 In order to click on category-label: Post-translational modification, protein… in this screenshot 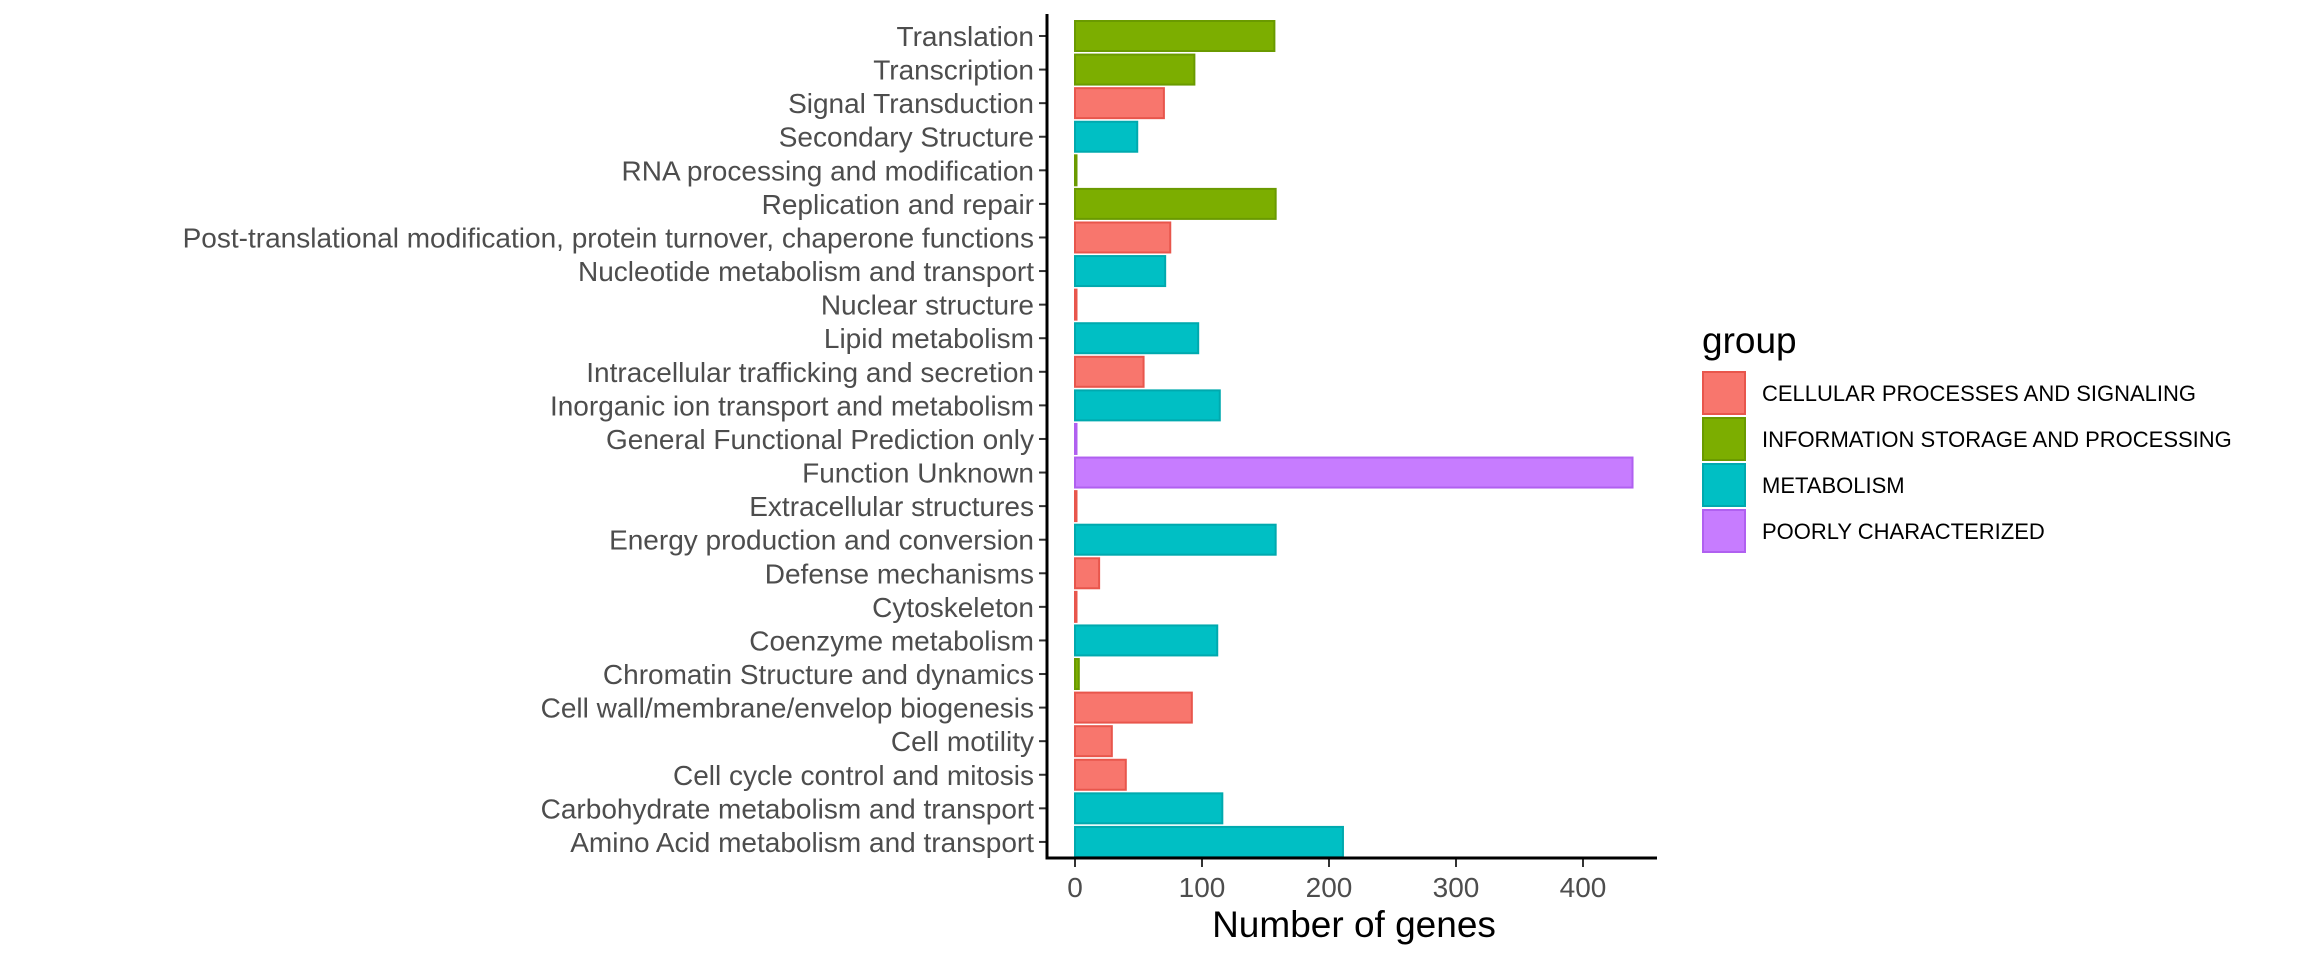, I will do `click(608, 237)`.